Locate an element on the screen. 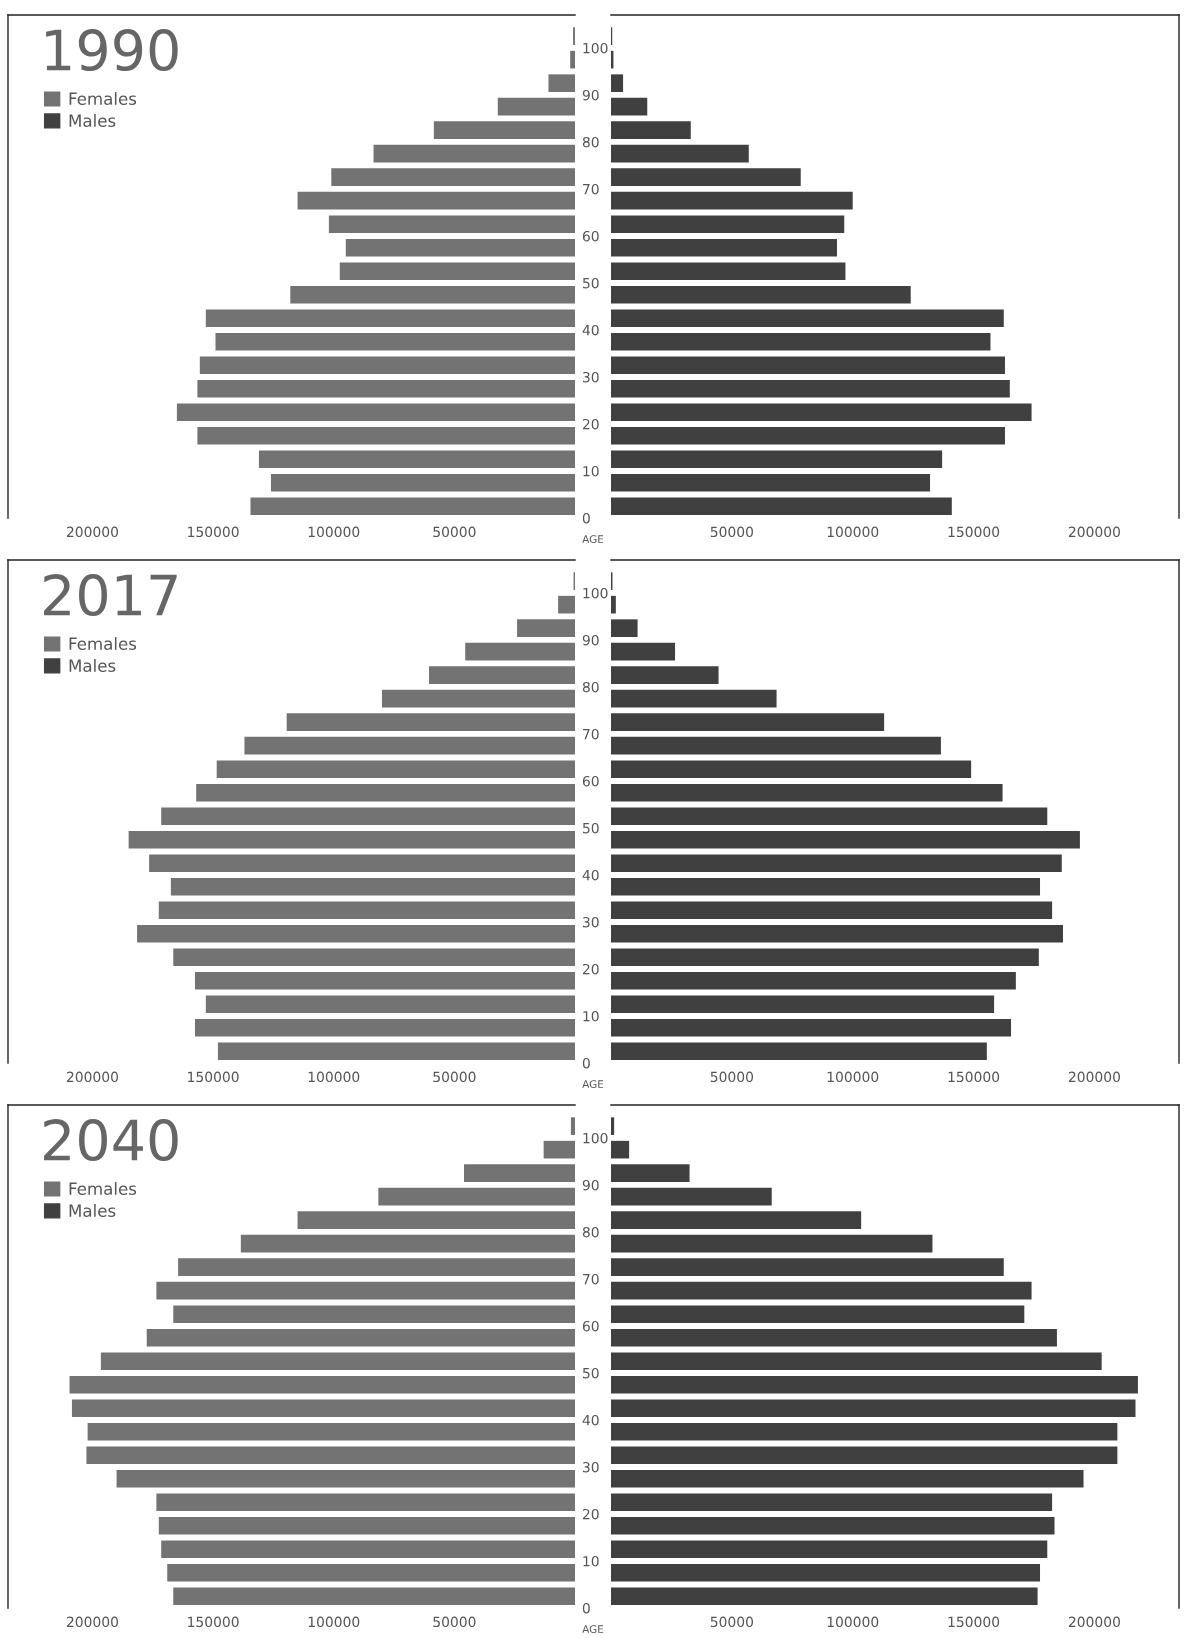 This screenshot has height=1638, width=1197. y-tick-label: 50 is located at coordinates (591, 1373).